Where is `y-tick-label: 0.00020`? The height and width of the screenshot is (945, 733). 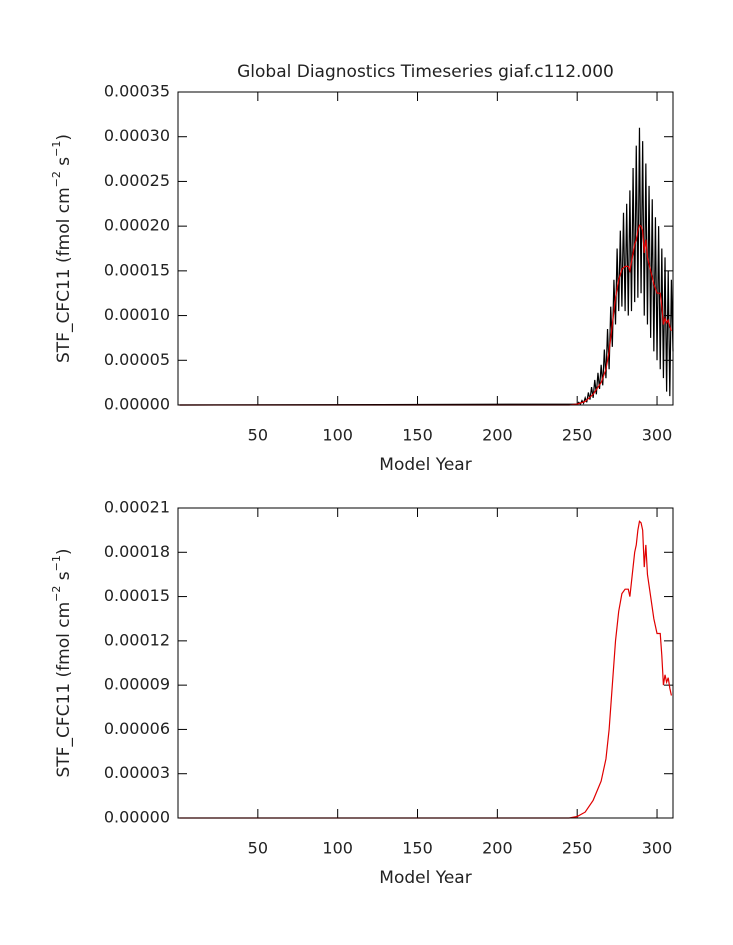 y-tick-label: 0.00020 is located at coordinates (137, 225).